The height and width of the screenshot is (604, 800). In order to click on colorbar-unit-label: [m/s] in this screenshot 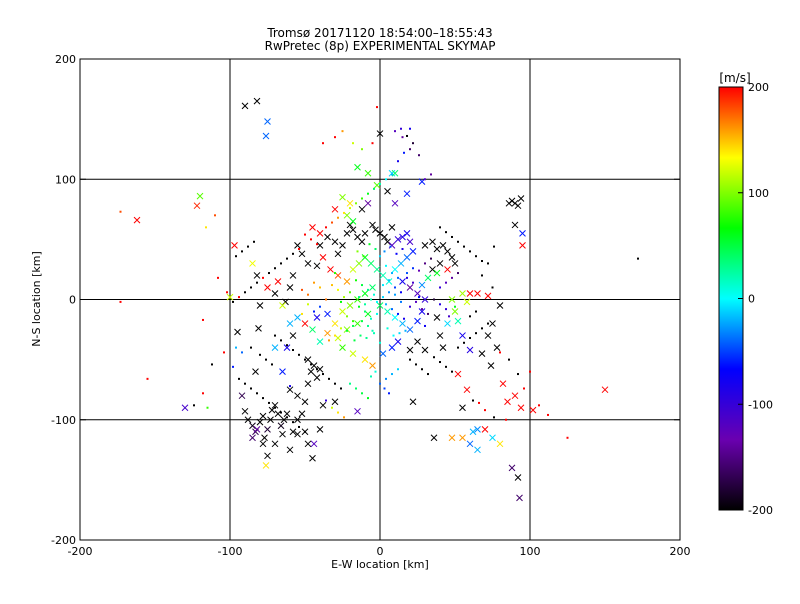, I will do `click(734, 78)`.